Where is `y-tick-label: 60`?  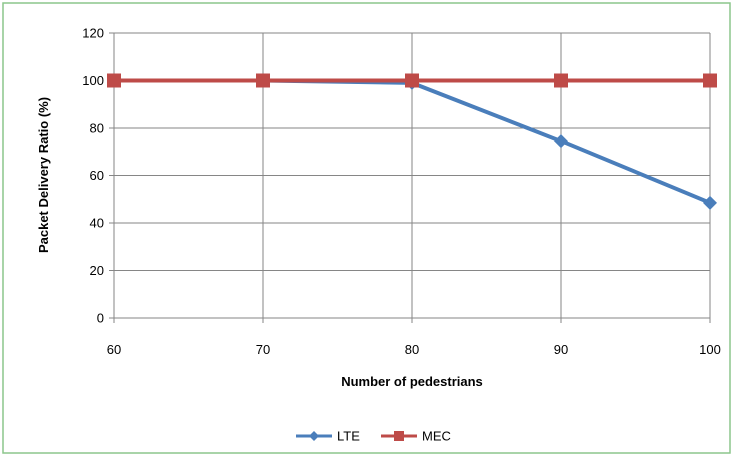
y-tick-label: 60 is located at coordinates (97, 175).